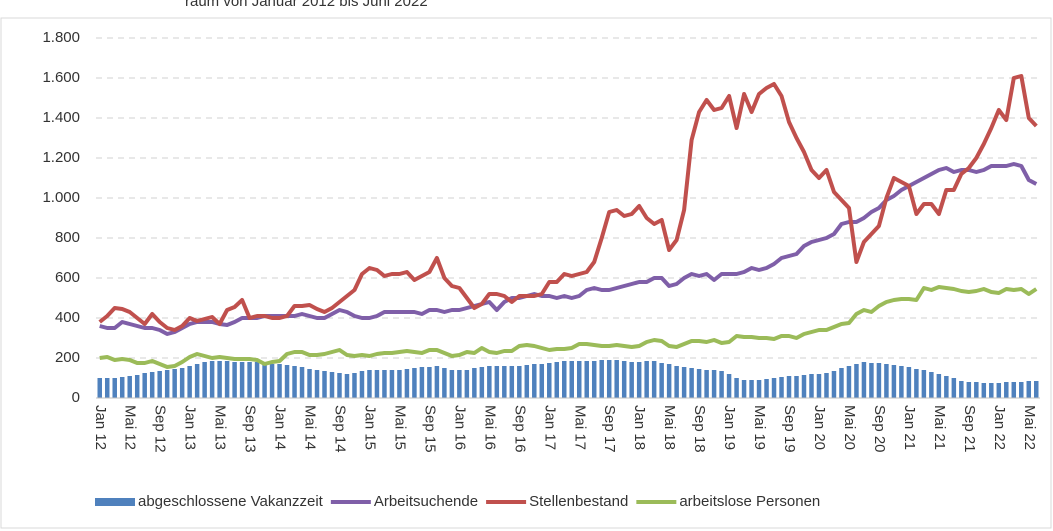 The height and width of the screenshot is (531, 1053). I want to click on x-tick-label: Mai 19, so click(759, 427).